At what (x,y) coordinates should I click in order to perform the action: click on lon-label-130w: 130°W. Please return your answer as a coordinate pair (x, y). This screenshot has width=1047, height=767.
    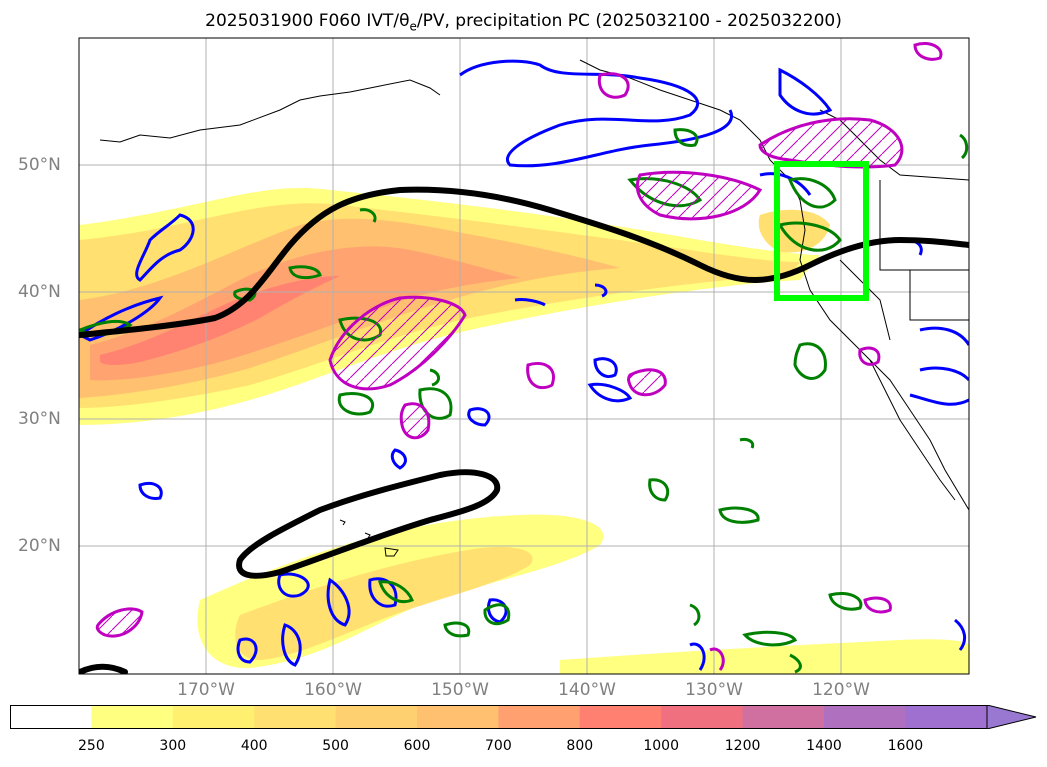
    Looking at the image, I should click on (714, 690).